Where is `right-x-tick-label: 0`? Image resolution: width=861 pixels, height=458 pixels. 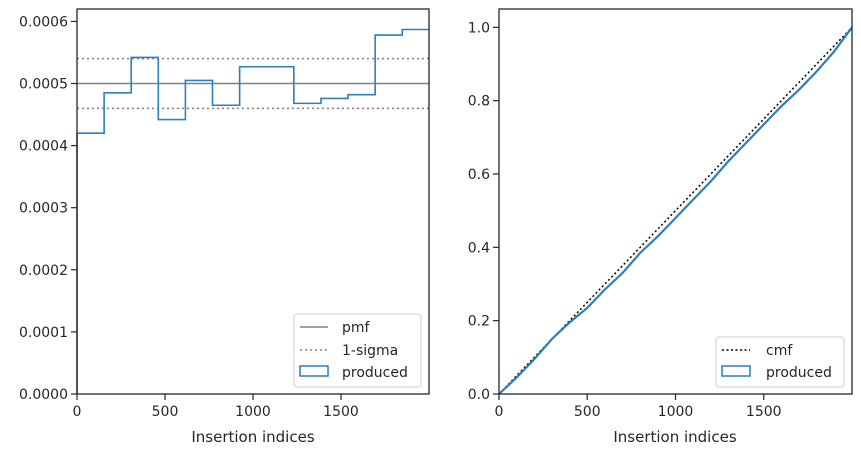
right-x-tick-label: 0 is located at coordinates (499, 412).